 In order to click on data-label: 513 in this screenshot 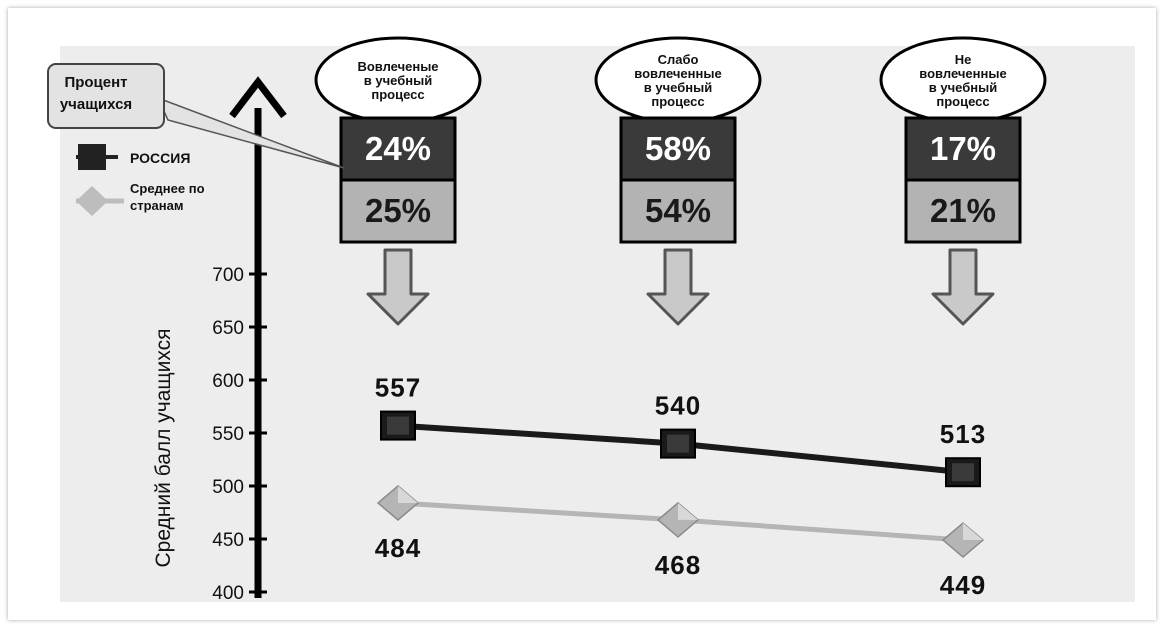, I will do `click(963, 434)`.